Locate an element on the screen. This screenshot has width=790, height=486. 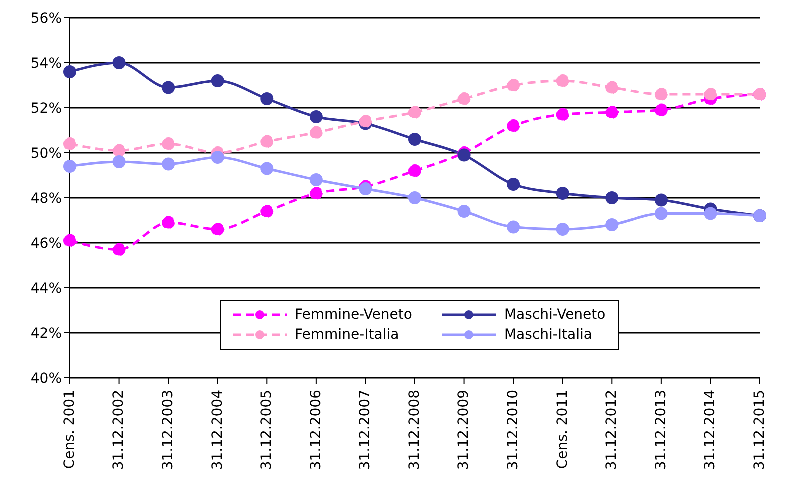
y-tick-label: 40% is located at coordinates (46, 378).